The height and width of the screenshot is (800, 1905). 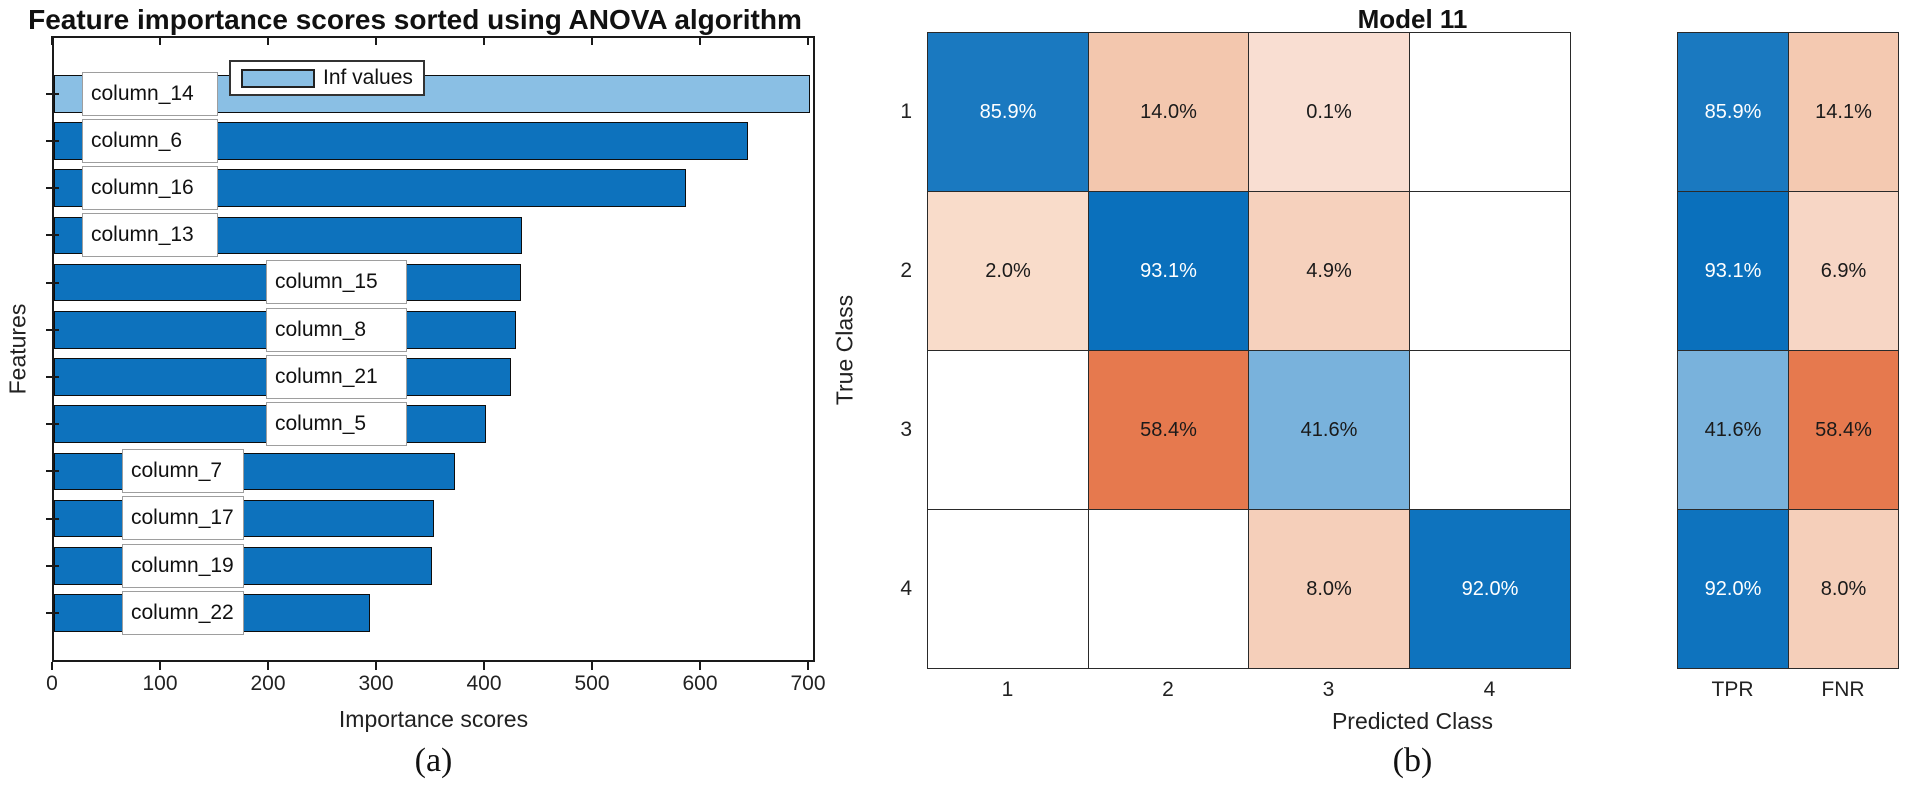 I want to click on bar-chart-xlabel: Importance scores, so click(x=433, y=719).